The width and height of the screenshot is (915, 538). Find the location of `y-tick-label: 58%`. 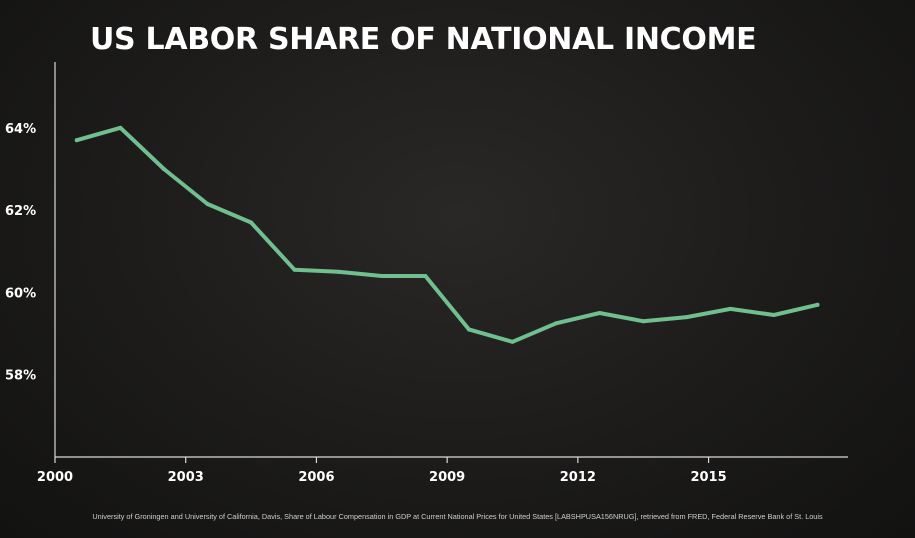

y-tick-label: 58% is located at coordinates (20, 376).